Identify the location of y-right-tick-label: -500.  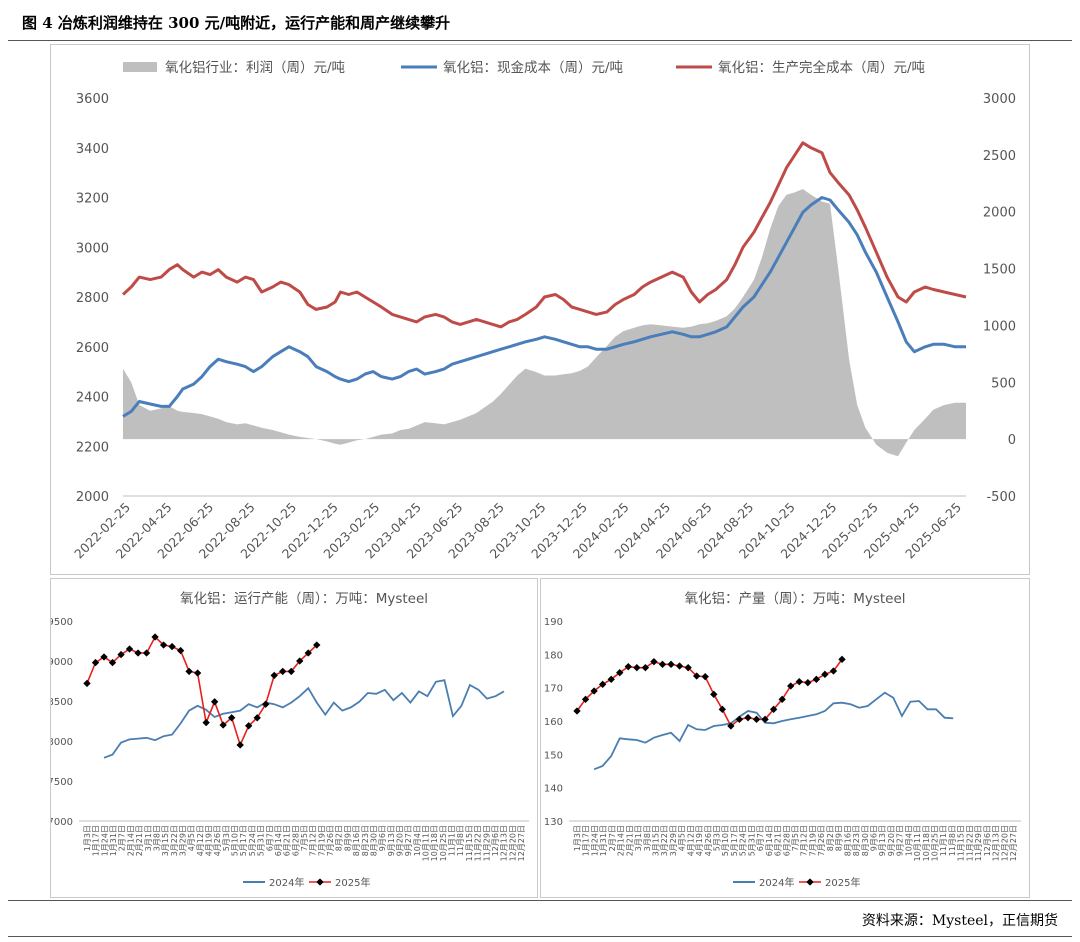
(1001, 497).